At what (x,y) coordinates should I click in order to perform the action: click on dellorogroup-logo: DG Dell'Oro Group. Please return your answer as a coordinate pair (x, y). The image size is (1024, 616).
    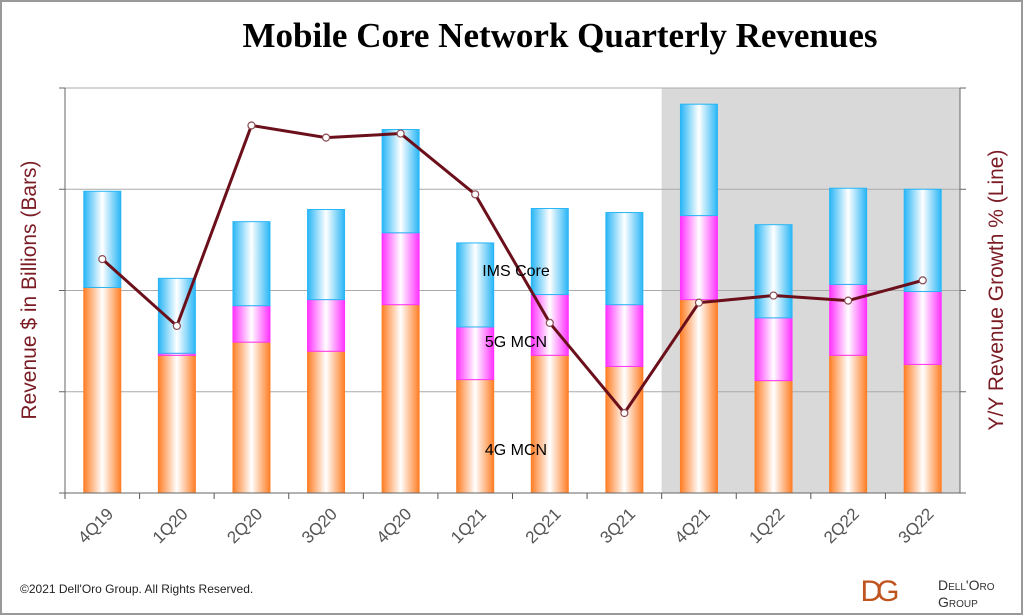
    Looking at the image, I should click on (928, 592).